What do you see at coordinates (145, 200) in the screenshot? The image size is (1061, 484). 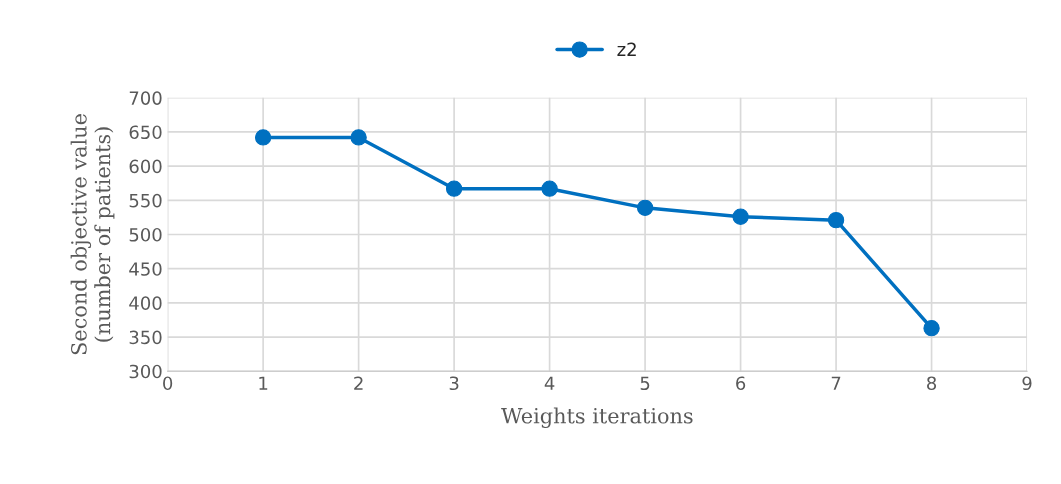 I see `y-tick-label: 550` at bounding box center [145, 200].